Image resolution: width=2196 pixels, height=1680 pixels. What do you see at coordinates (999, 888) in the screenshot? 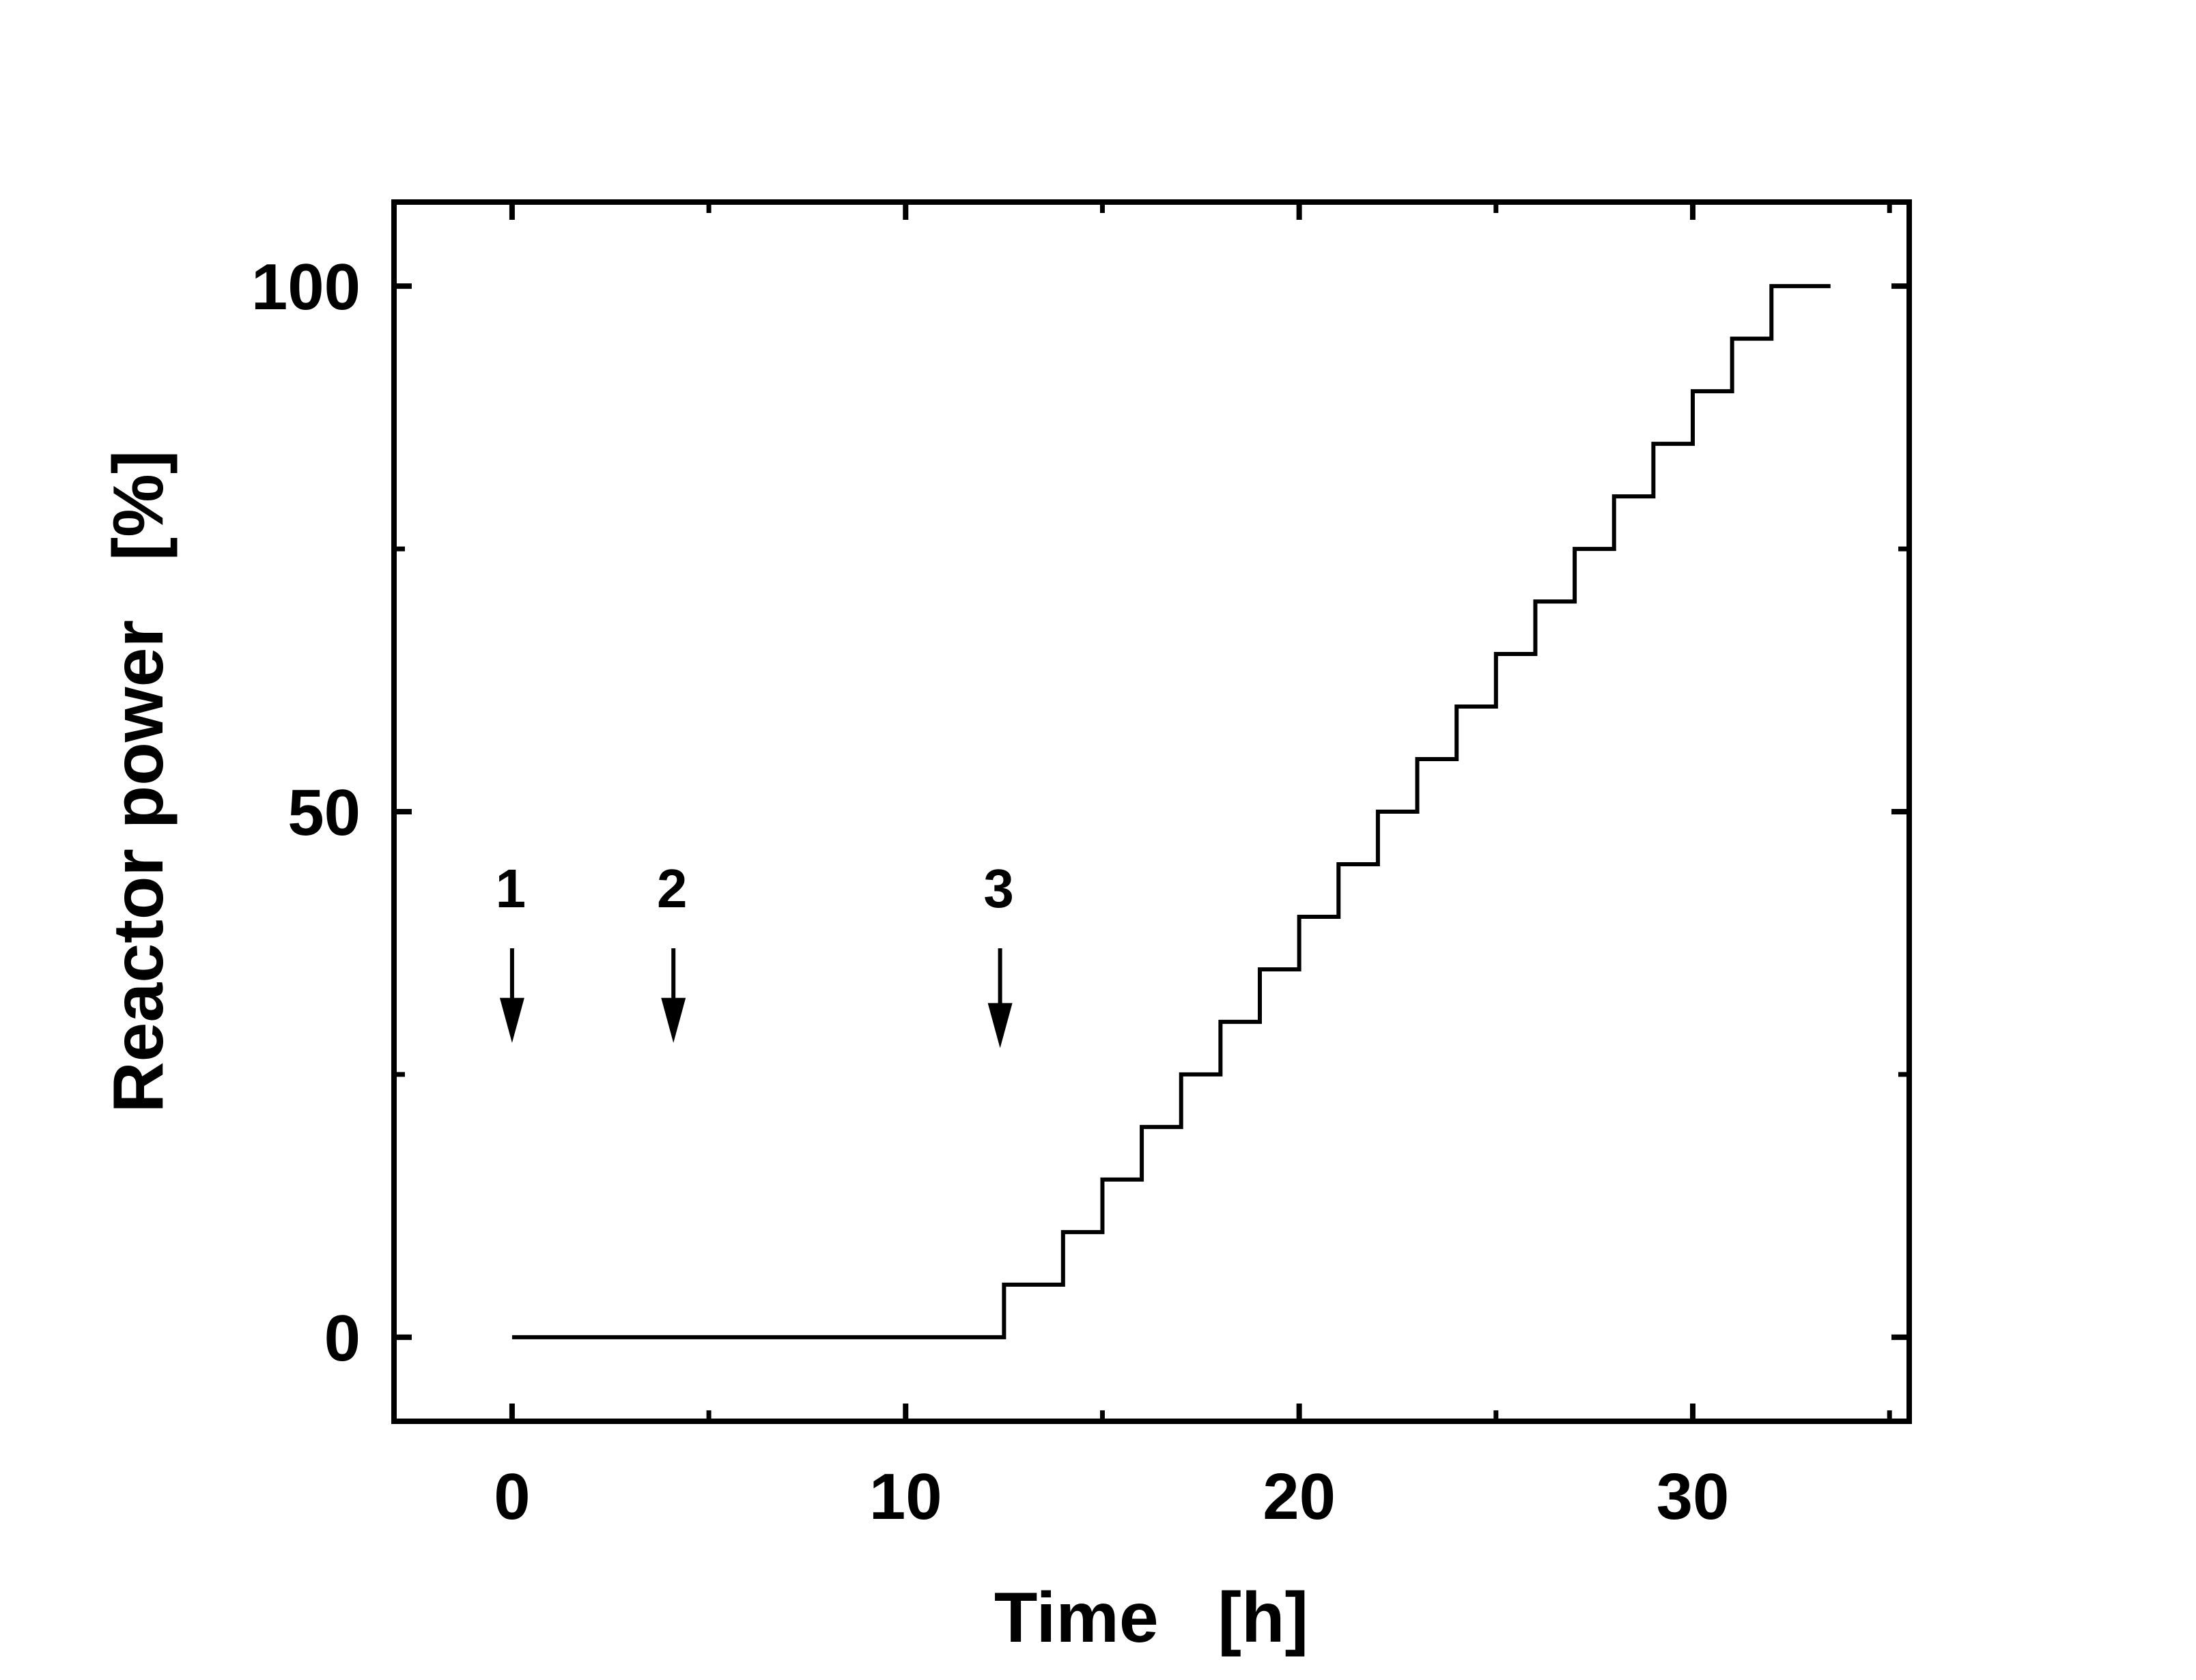
I see `marker-label: 3` at bounding box center [999, 888].